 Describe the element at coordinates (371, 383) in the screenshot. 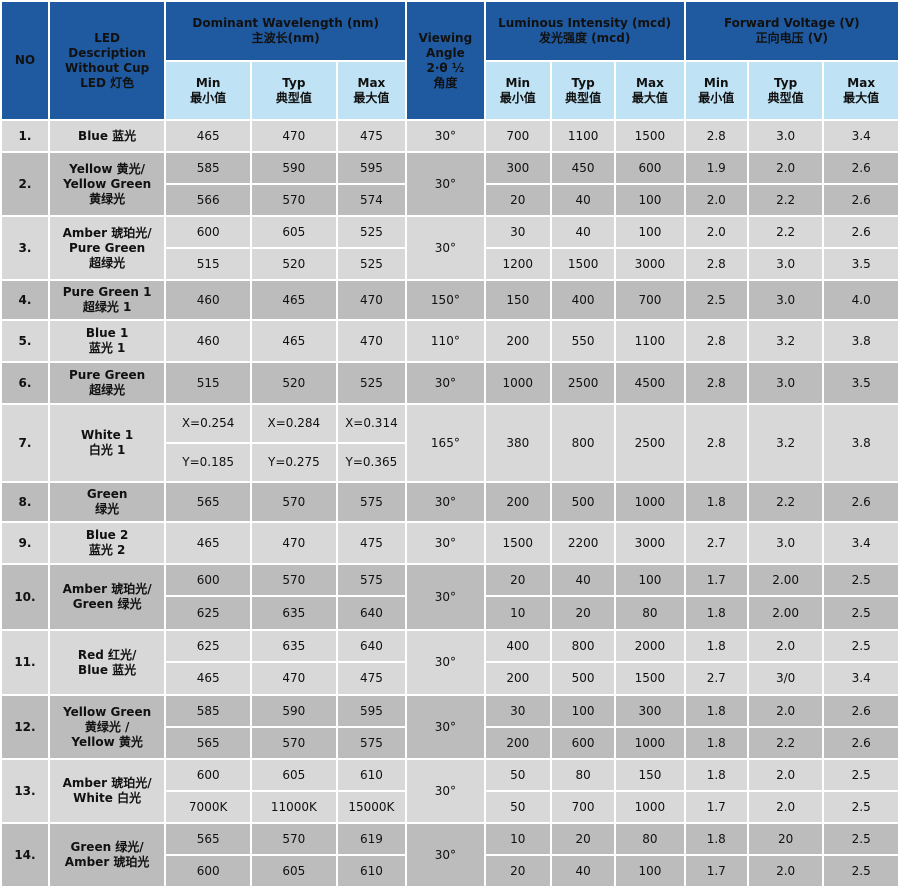

I see `wavelength-max: 525` at that location.